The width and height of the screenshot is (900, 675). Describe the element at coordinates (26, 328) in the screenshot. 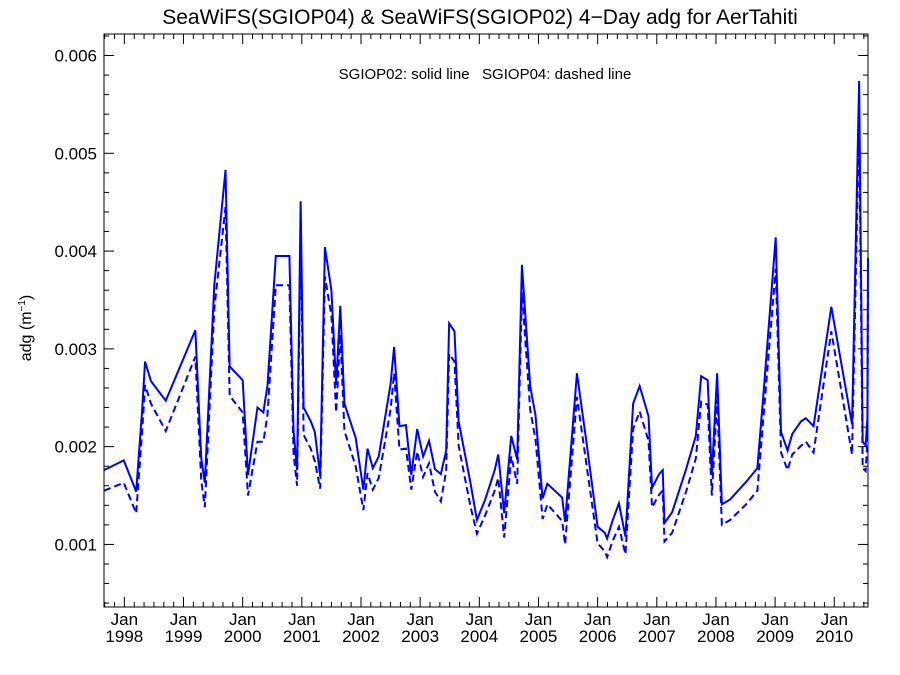

I see `y-axis-label: adg (m−1)` at that location.